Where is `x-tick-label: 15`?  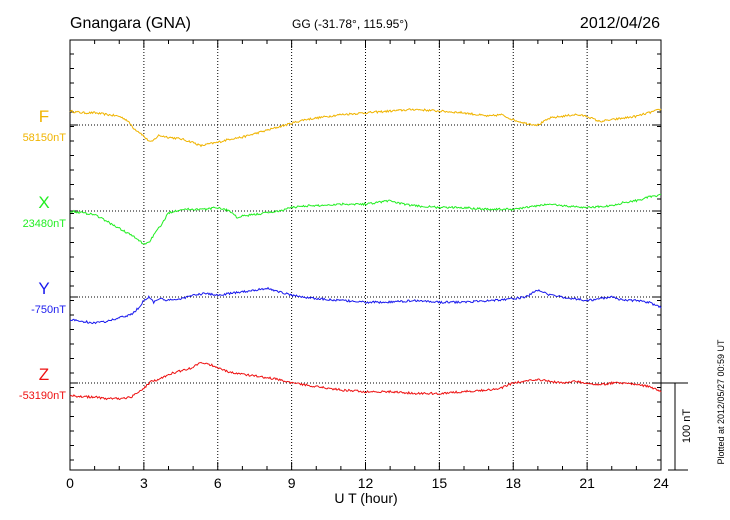
x-tick-label: 15 is located at coordinates (440, 483).